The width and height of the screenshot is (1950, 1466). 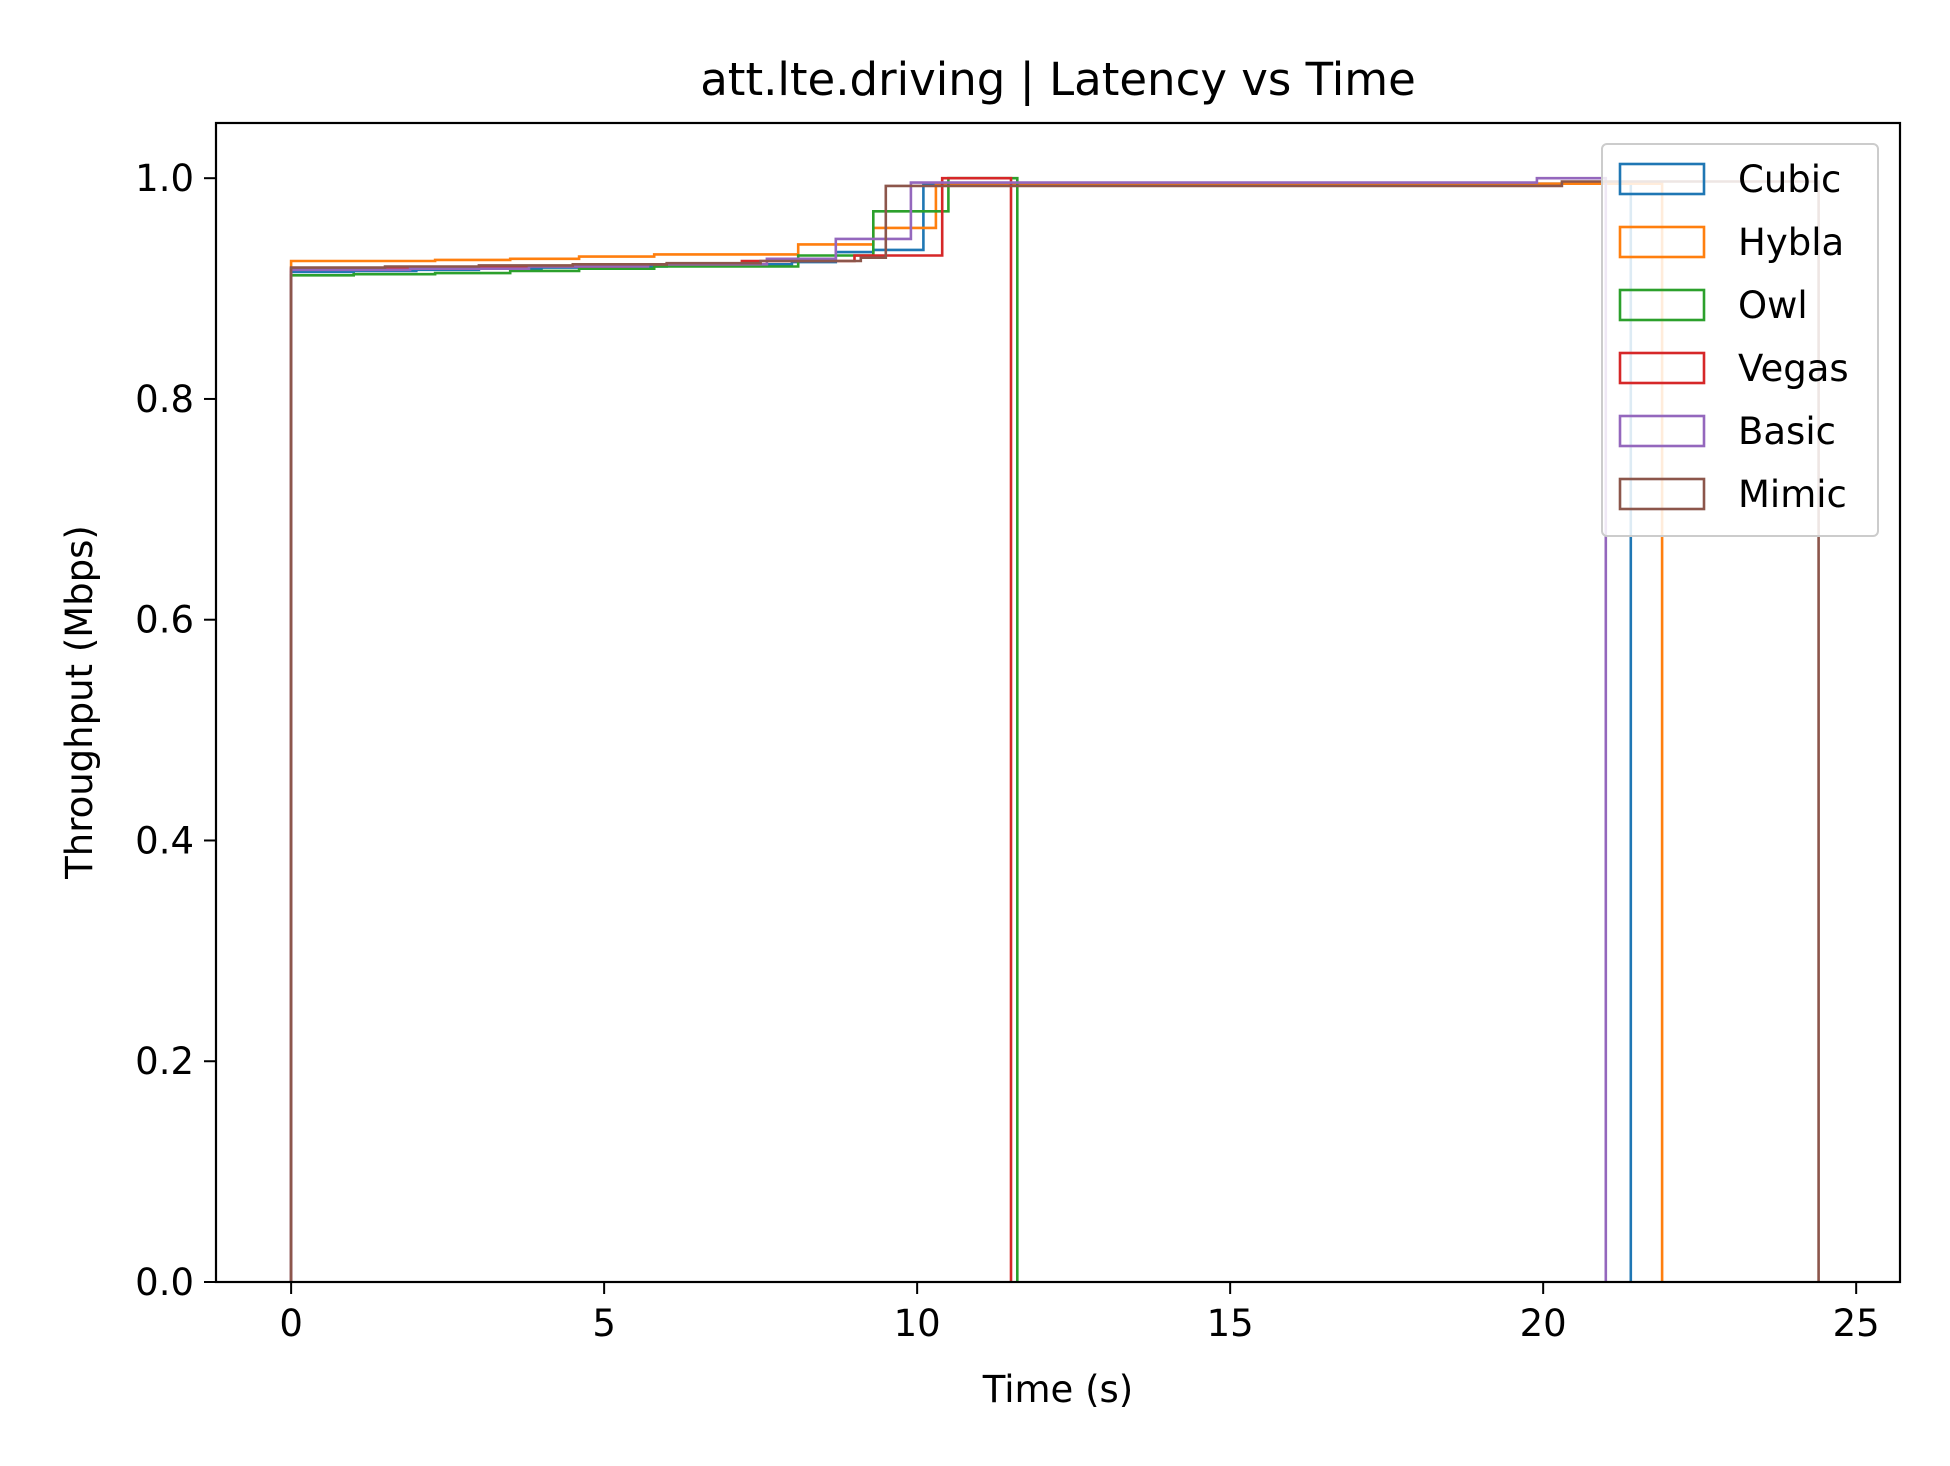 What do you see at coordinates (1793, 368) in the screenshot?
I see `legend-label-vegas: Vegas` at bounding box center [1793, 368].